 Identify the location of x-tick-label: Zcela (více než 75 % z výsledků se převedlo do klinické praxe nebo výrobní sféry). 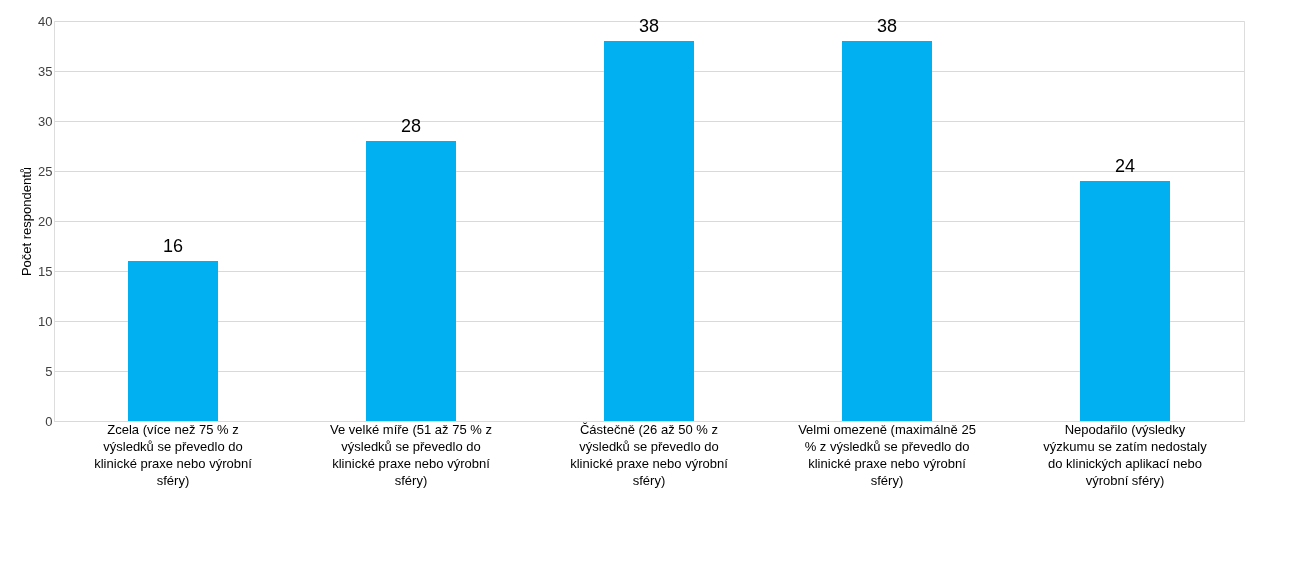
(173, 454).